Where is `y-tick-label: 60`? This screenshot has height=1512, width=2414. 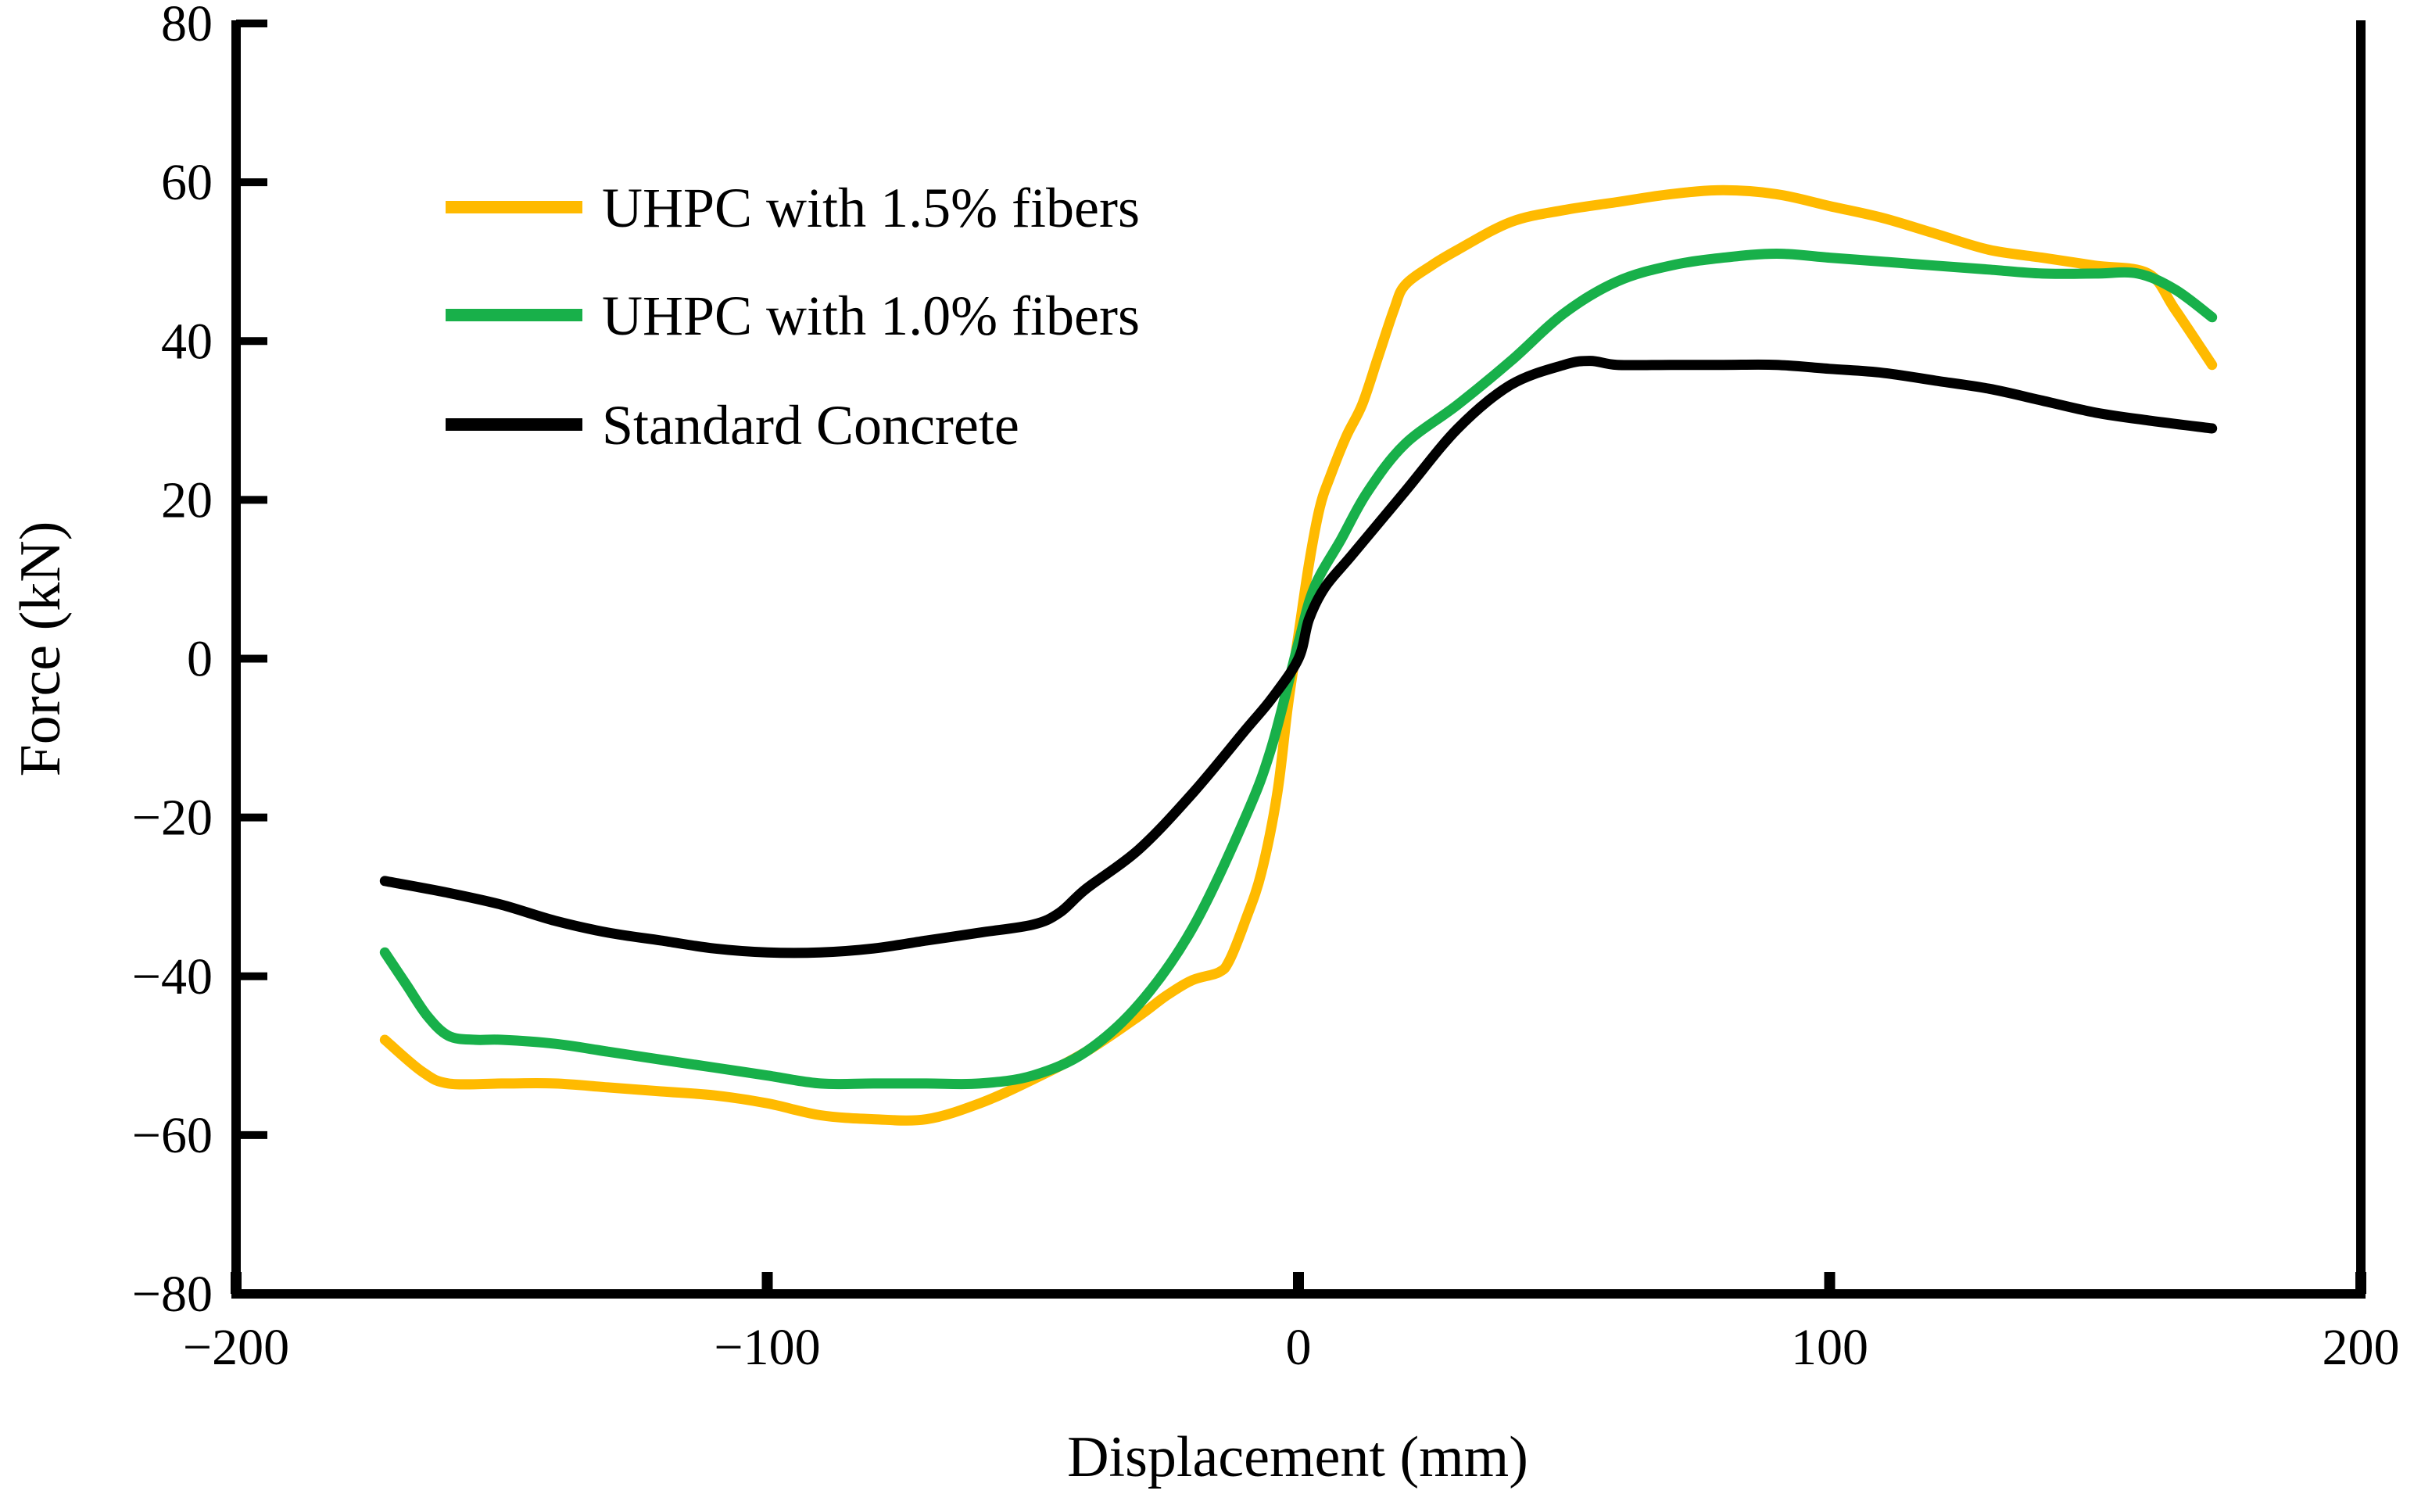
y-tick-label: 60 is located at coordinates (187, 182).